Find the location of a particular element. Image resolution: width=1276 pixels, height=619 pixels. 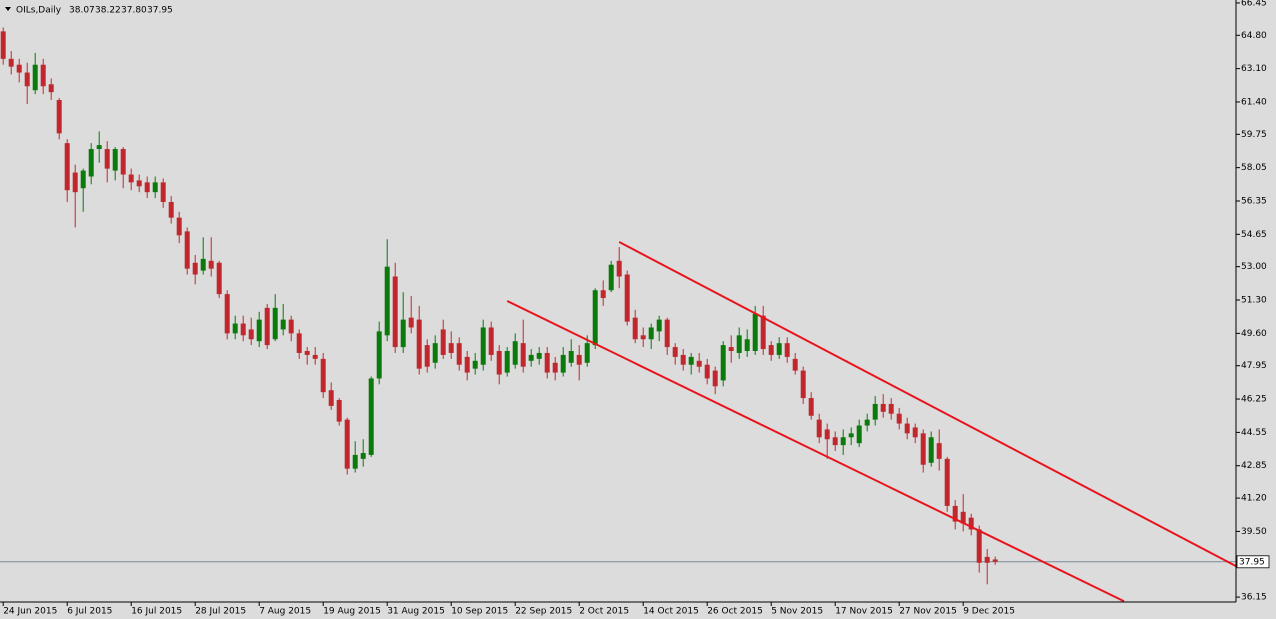

x-tick-label: 10 Sep 2015 is located at coordinates (479, 612).